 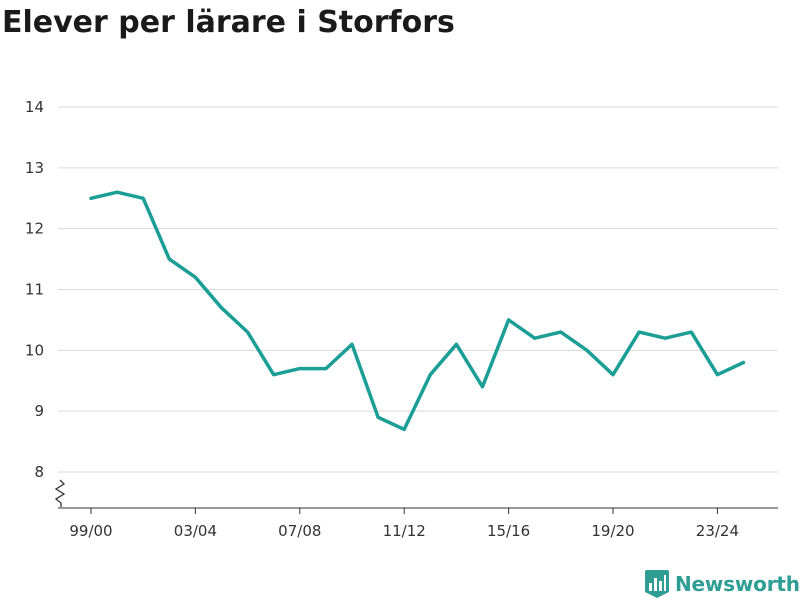 What do you see at coordinates (657, 584) in the screenshot?
I see `newsworthy-logo-icon` at bounding box center [657, 584].